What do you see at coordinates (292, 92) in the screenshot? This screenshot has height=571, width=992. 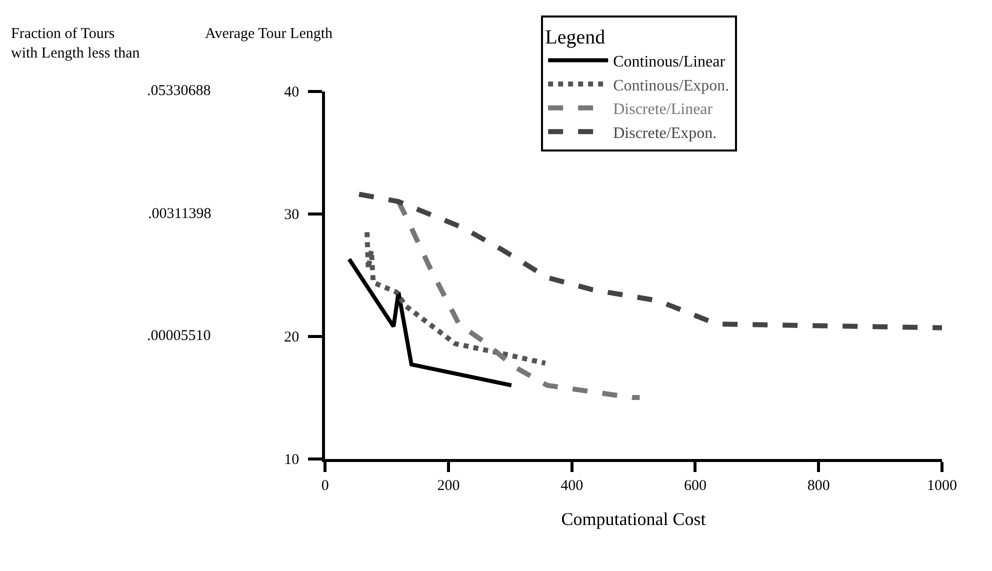 I see `y-tick-label: 40` at bounding box center [292, 92].